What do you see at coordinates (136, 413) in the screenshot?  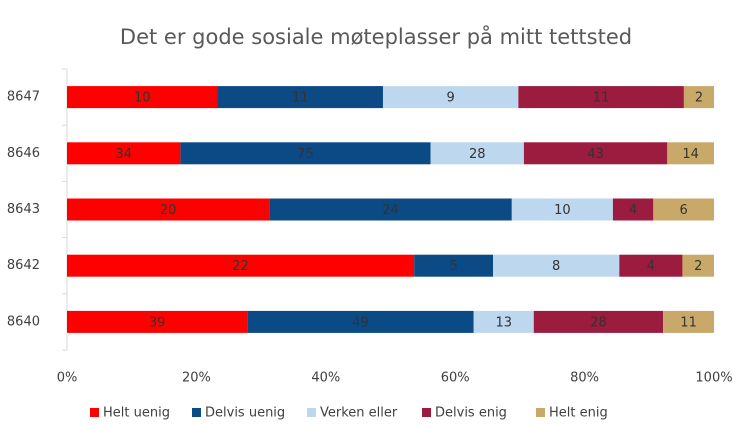 I see `legend-label: Helt uenig` at bounding box center [136, 413].